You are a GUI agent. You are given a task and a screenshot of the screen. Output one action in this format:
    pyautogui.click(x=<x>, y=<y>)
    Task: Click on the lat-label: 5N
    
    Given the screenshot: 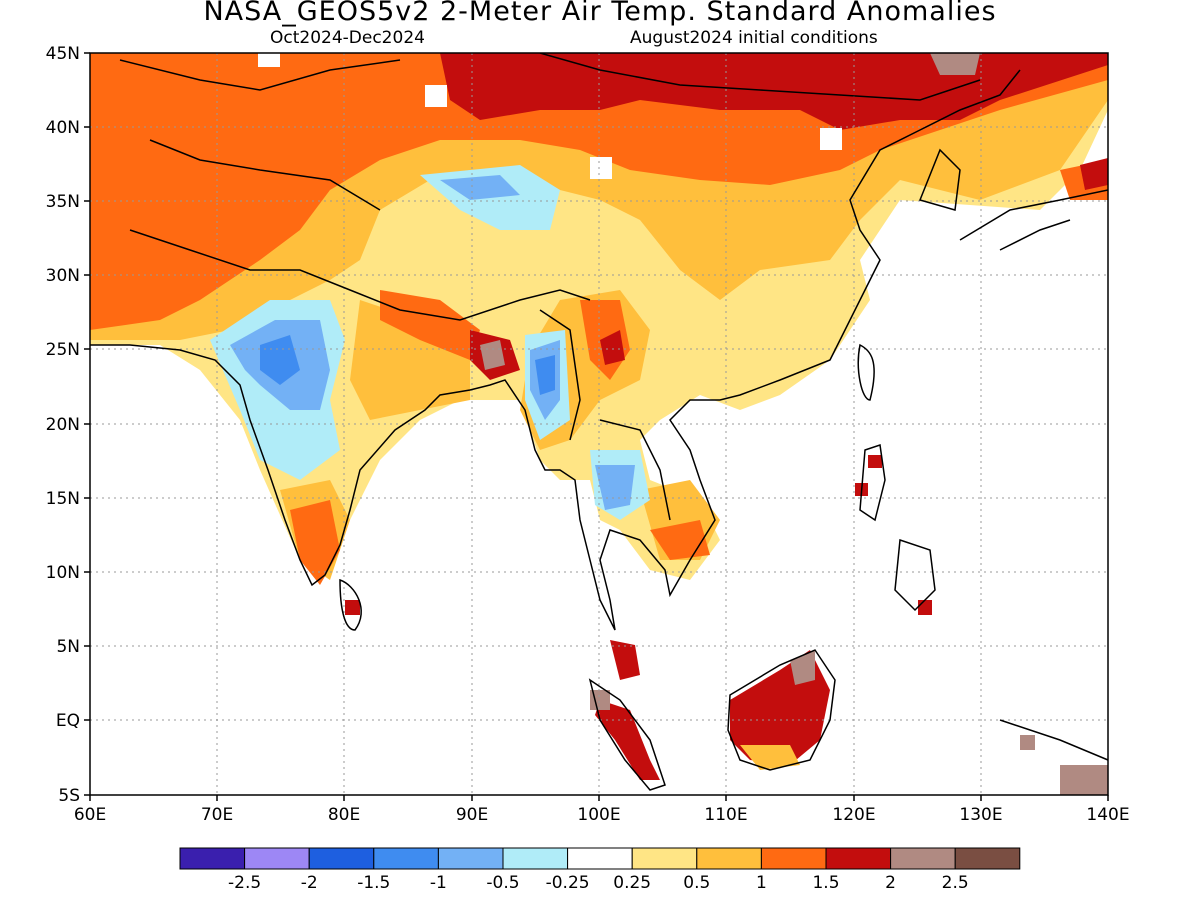 What is the action you would take?
    pyautogui.click(x=68, y=647)
    